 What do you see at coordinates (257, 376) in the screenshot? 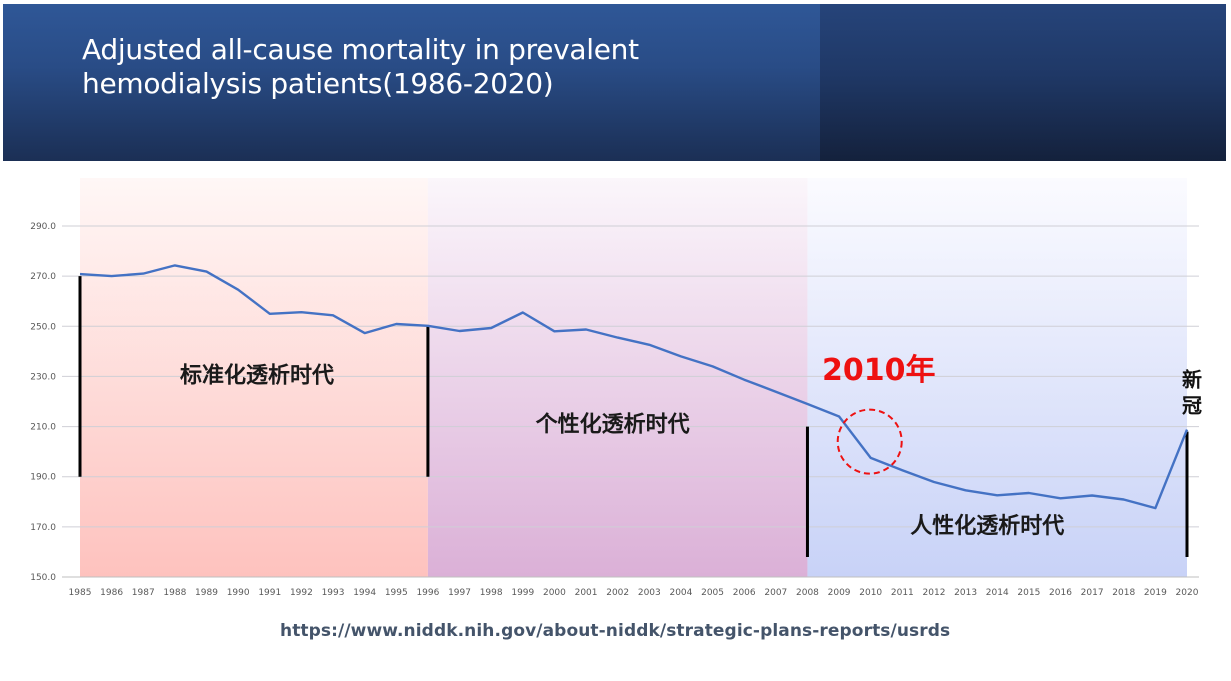
I see `era-label: 标准化透析时代` at bounding box center [257, 376].